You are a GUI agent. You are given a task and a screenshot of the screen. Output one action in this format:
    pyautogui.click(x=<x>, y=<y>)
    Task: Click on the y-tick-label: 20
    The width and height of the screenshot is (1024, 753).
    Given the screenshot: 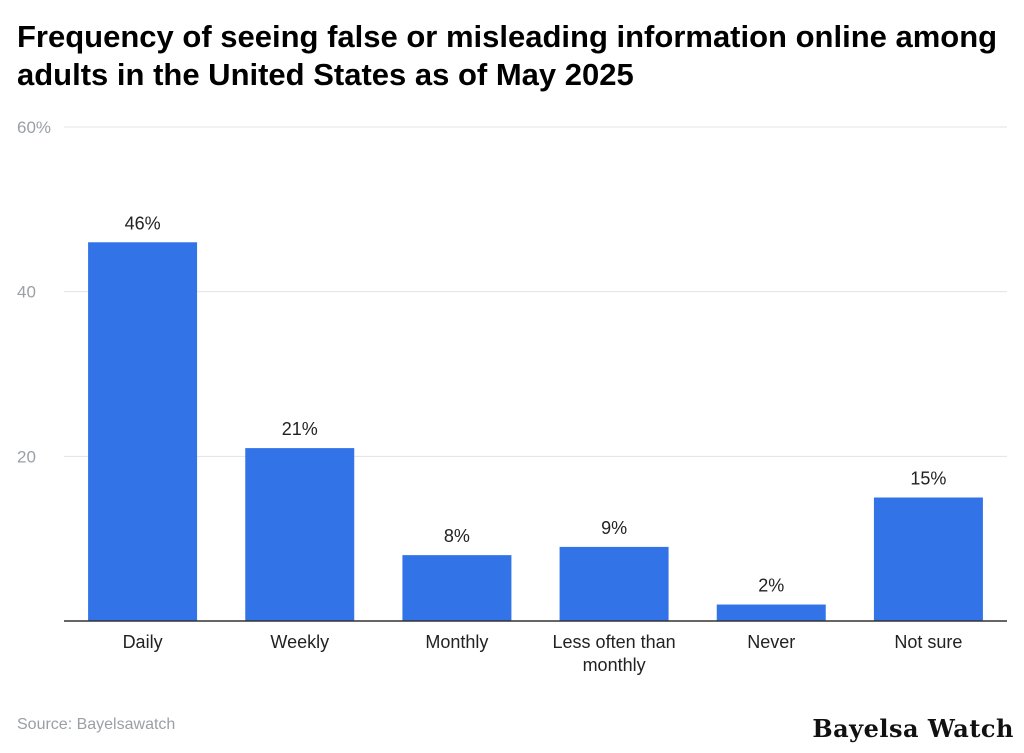 What is the action you would take?
    pyautogui.click(x=26, y=456)
    